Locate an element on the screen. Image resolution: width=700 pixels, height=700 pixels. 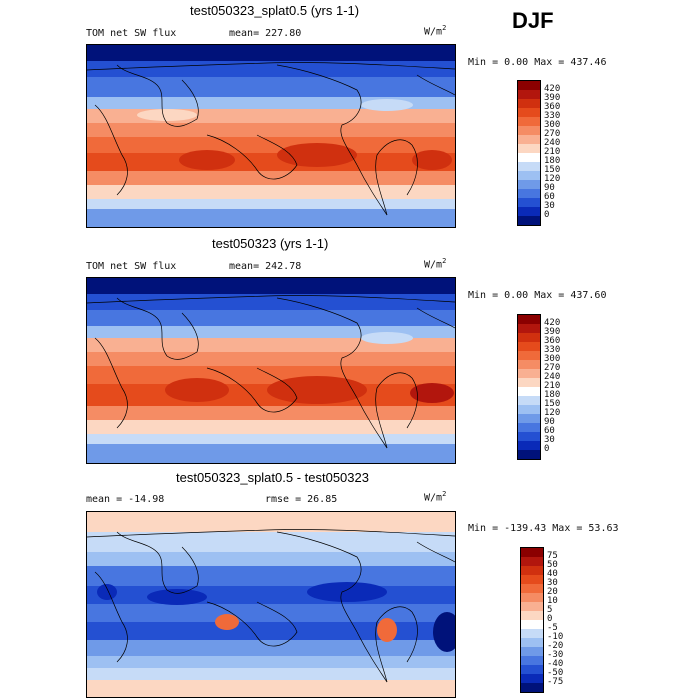
panel-1-map-image is located at coordinates (271, 136).